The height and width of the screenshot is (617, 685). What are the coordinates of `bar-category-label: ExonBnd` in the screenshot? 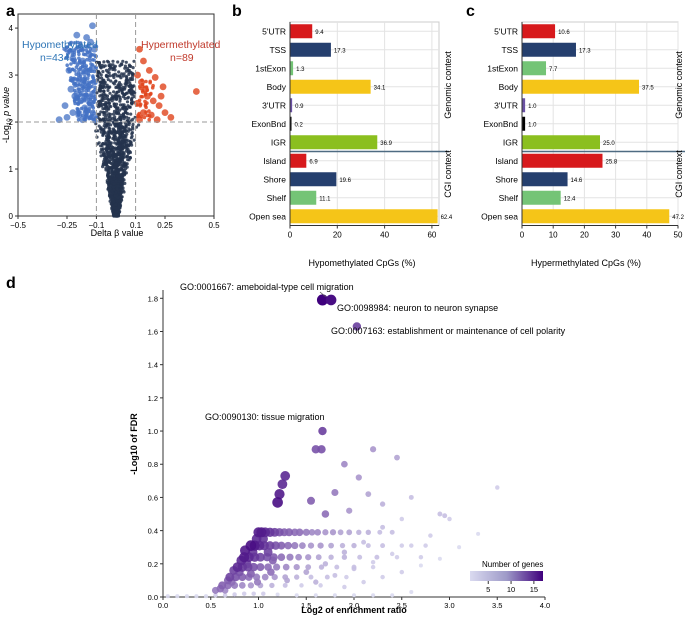 It's located at (269, 124).